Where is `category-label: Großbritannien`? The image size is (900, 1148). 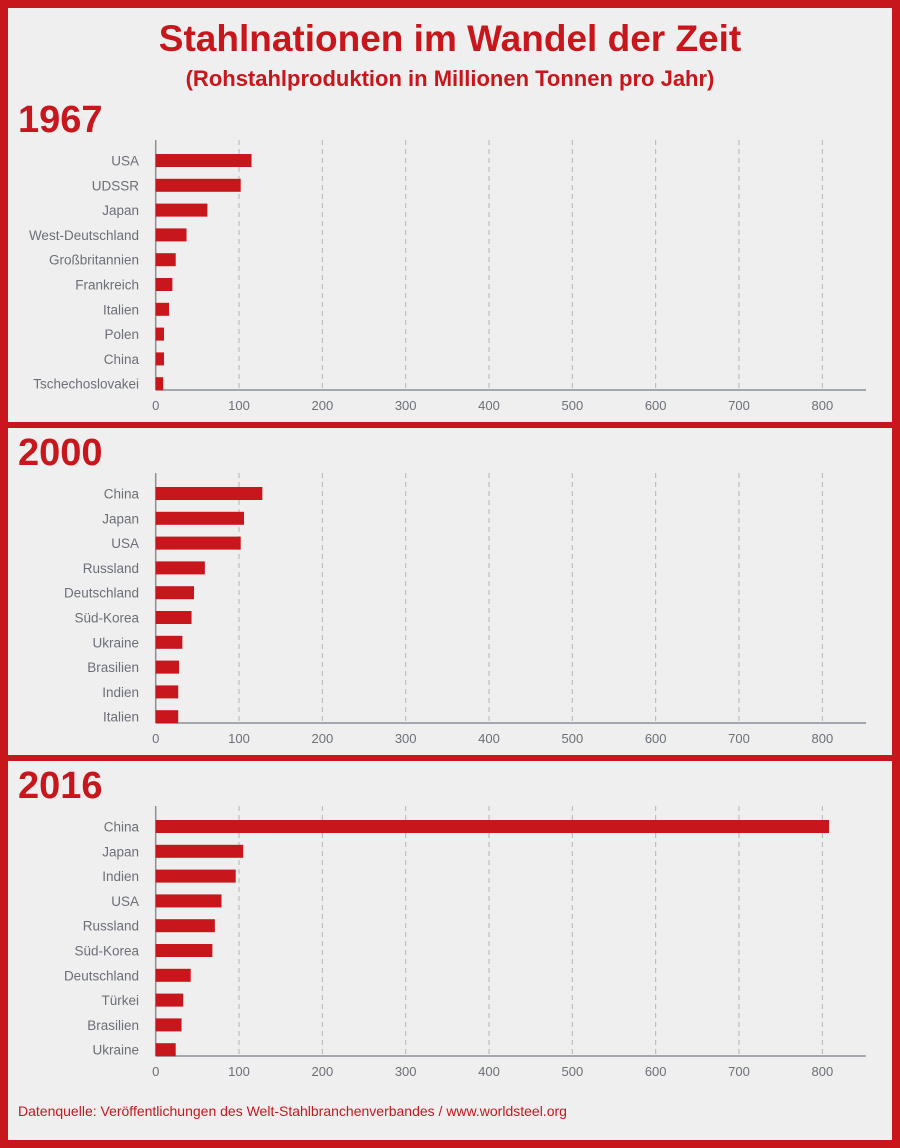
category-label: Großbritannien is located at coordinates (94, 260).